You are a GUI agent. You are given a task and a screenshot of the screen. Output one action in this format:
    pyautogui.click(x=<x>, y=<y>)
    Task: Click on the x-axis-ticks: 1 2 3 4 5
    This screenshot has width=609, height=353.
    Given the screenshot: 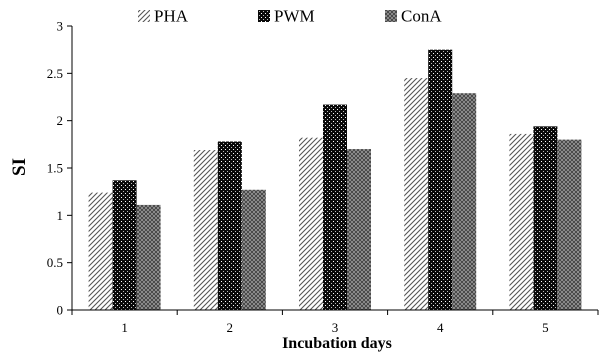 What is the action you would take?
    pyautogui.click(x=335, y=322)
    